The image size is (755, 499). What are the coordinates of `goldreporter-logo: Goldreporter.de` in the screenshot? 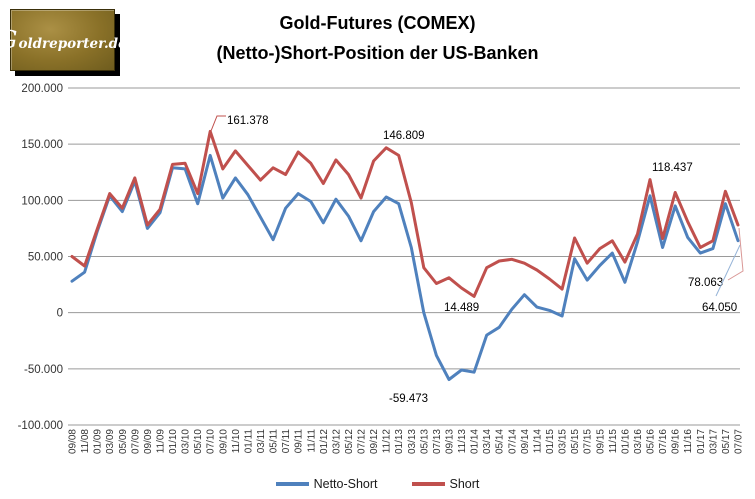 It's located at (63, 40).